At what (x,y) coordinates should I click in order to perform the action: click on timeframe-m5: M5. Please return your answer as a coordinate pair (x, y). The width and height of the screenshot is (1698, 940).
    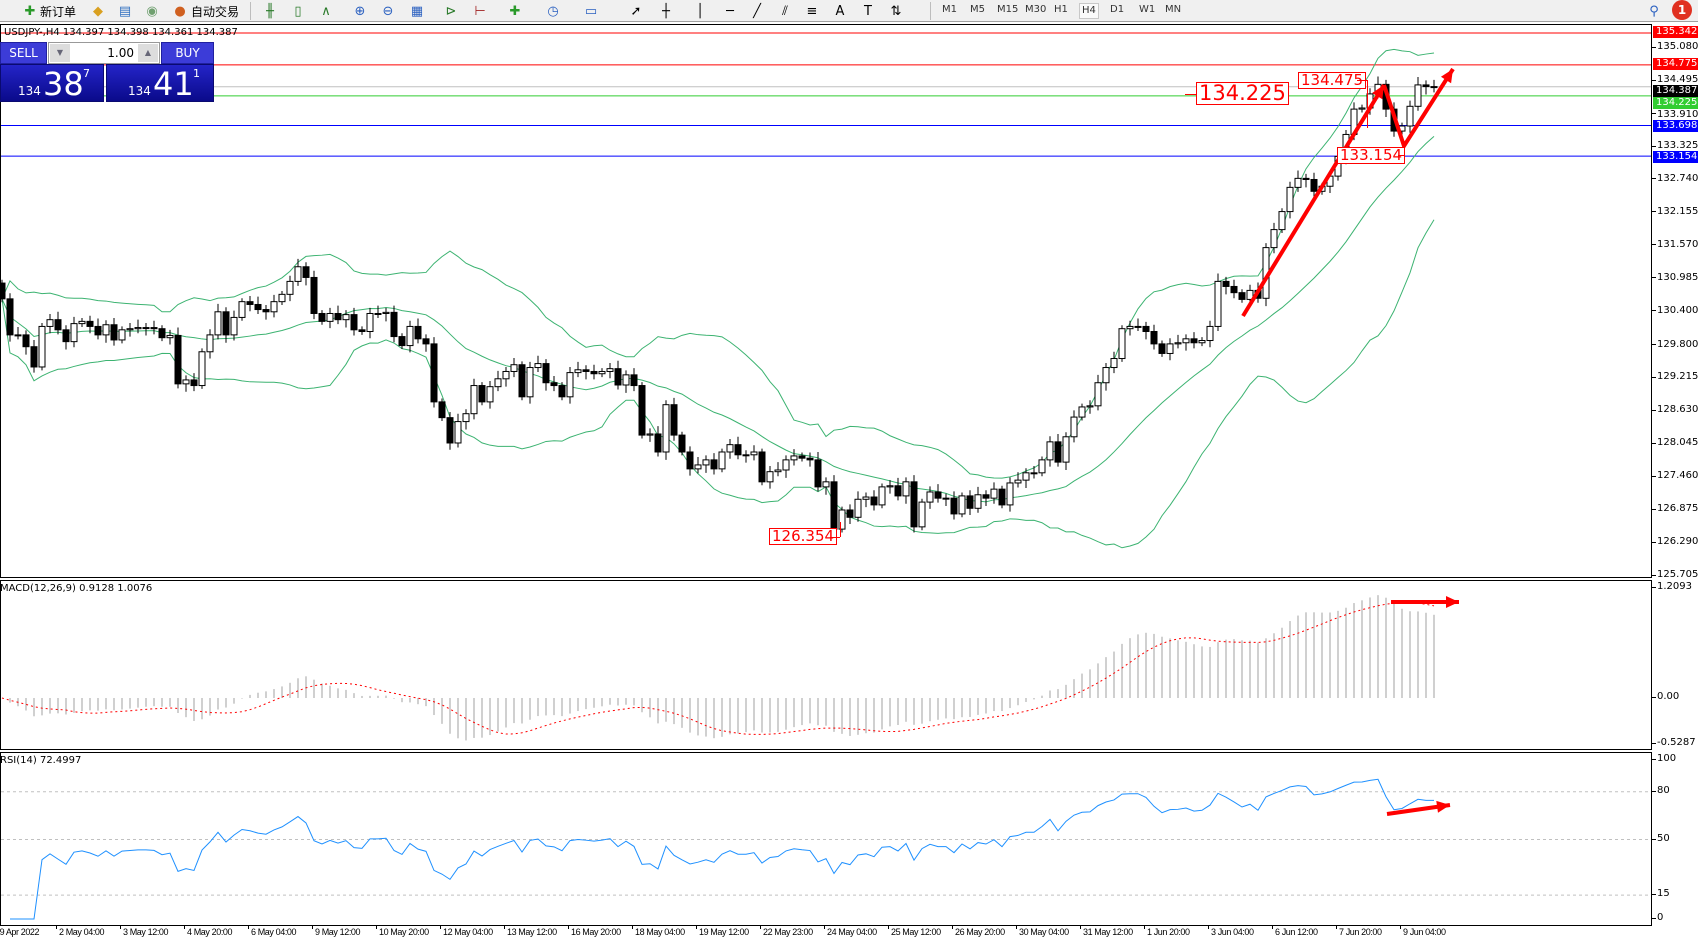
    Looking at the image, I should click on (977, 9).